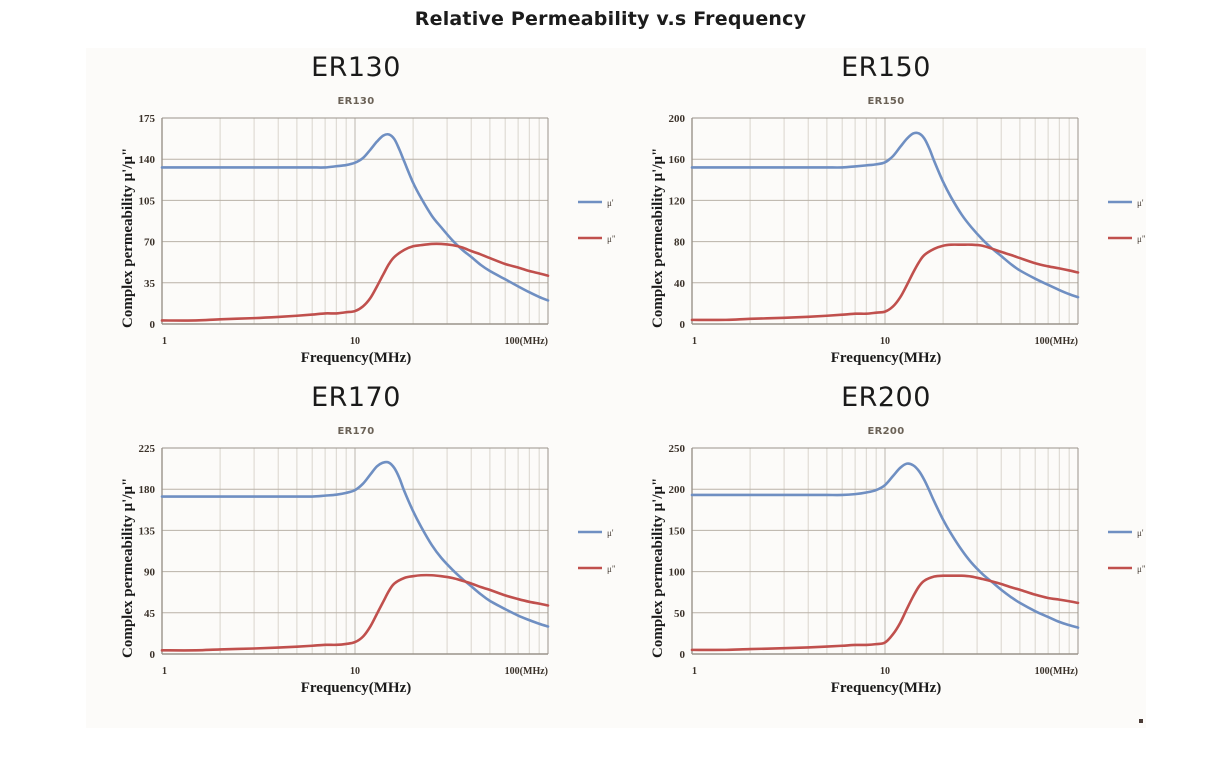 The height and width of the screenshot is (781, 1221). I want to click on svg-text: 120, so click(677, 201).